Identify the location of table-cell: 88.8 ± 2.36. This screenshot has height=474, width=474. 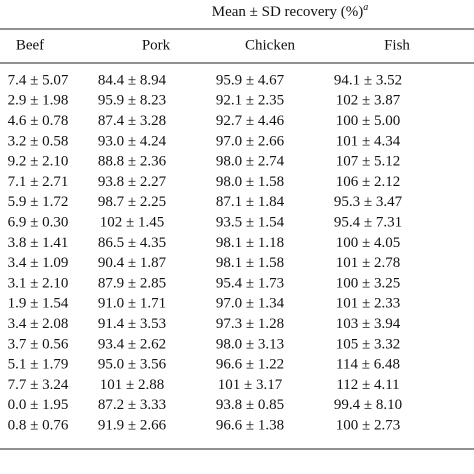
(132, 162).